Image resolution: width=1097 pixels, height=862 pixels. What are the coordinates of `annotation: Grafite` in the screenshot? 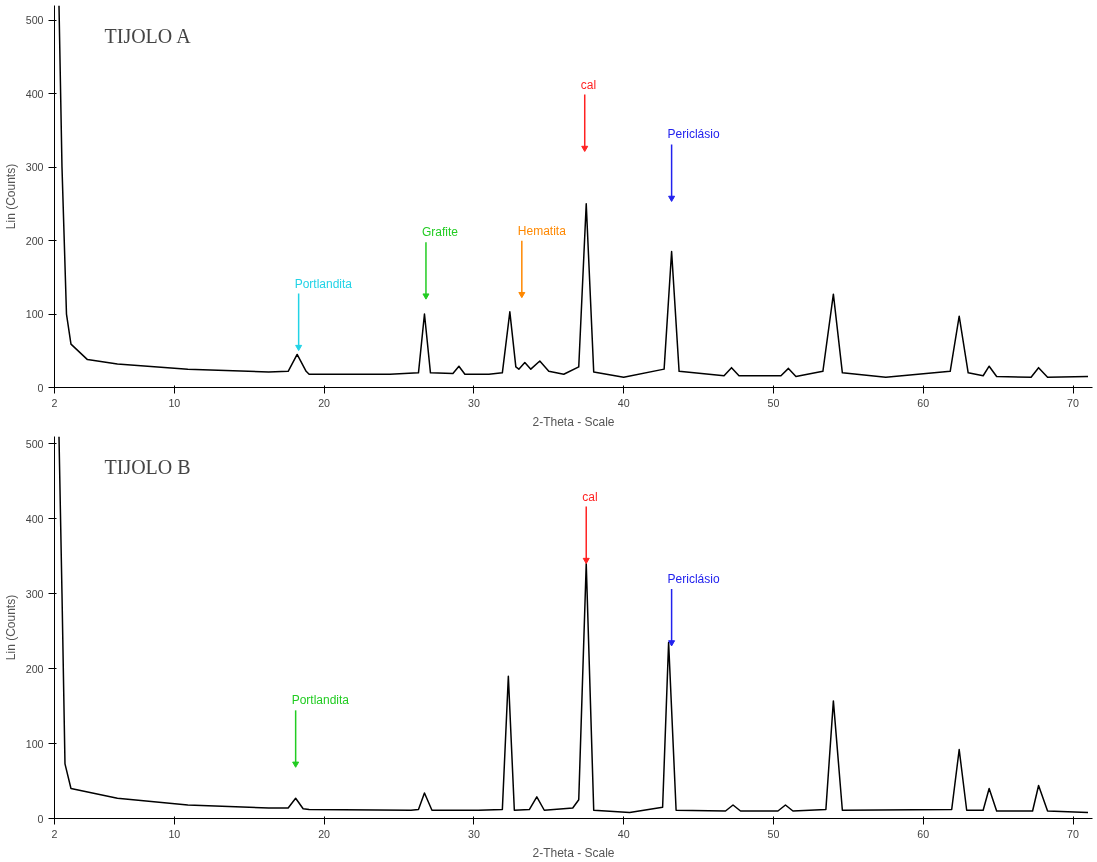 It's located at (440, 232).